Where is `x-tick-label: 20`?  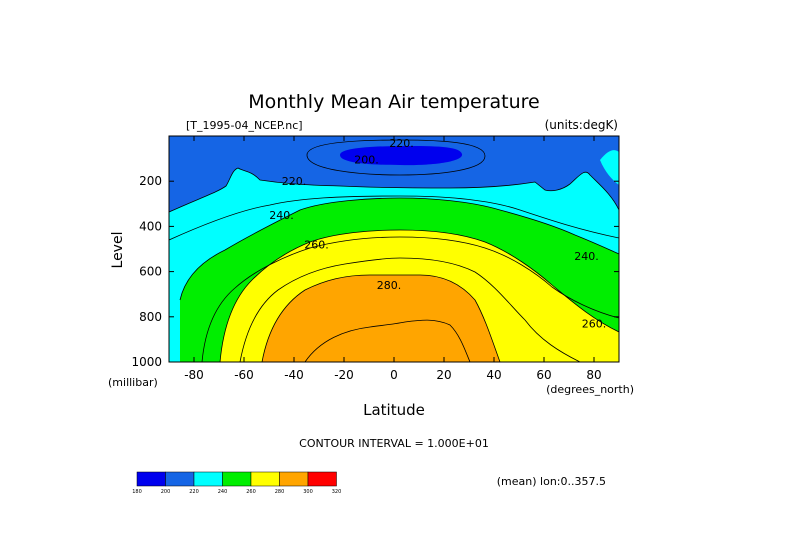 x-tick-label: 20 is located at coordinates (443, 375).